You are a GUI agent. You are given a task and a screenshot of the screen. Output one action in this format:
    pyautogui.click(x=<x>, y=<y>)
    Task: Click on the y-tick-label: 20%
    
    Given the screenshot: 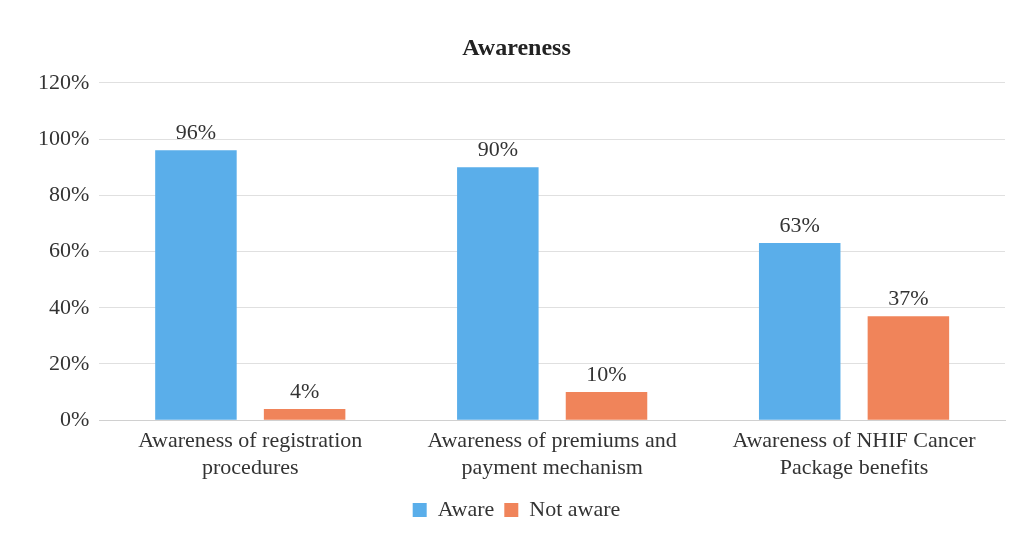 What is the action you would take?
    pyautogui.click(x=69, y=362)
    